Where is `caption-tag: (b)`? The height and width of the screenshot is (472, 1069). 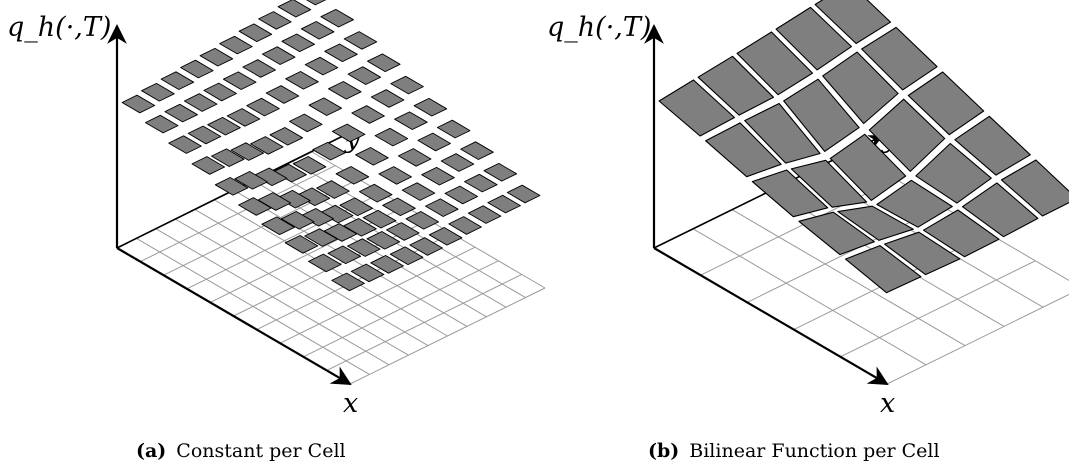 caption-tag: (b) is located at coordinates (664, 451).